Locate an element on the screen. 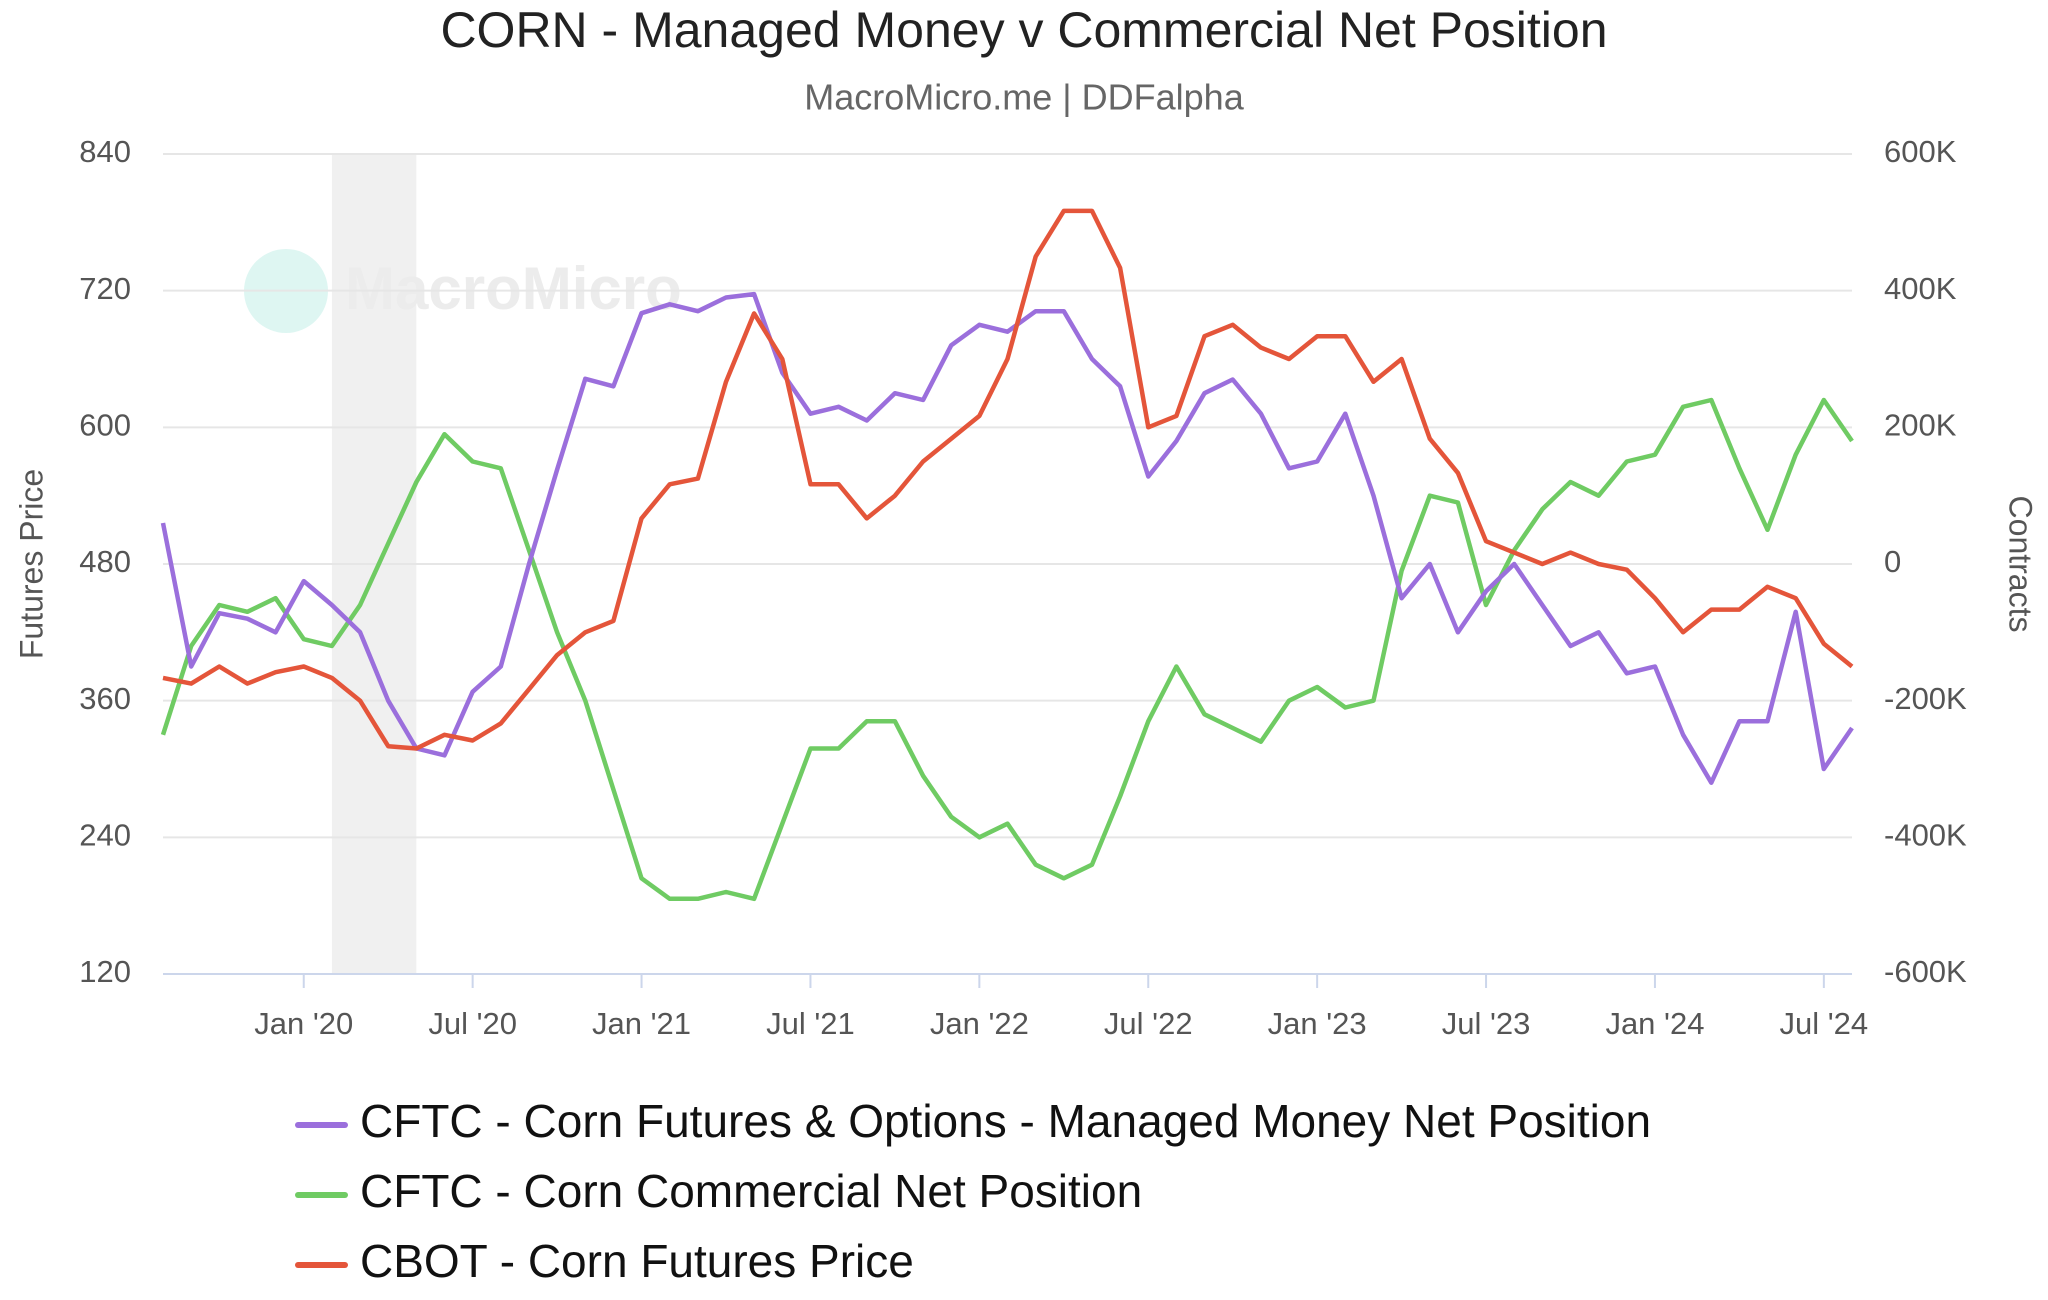 This screenshot has width=2048, height=1300. y-tick-label: 840 is located at coordinates (105, 151).